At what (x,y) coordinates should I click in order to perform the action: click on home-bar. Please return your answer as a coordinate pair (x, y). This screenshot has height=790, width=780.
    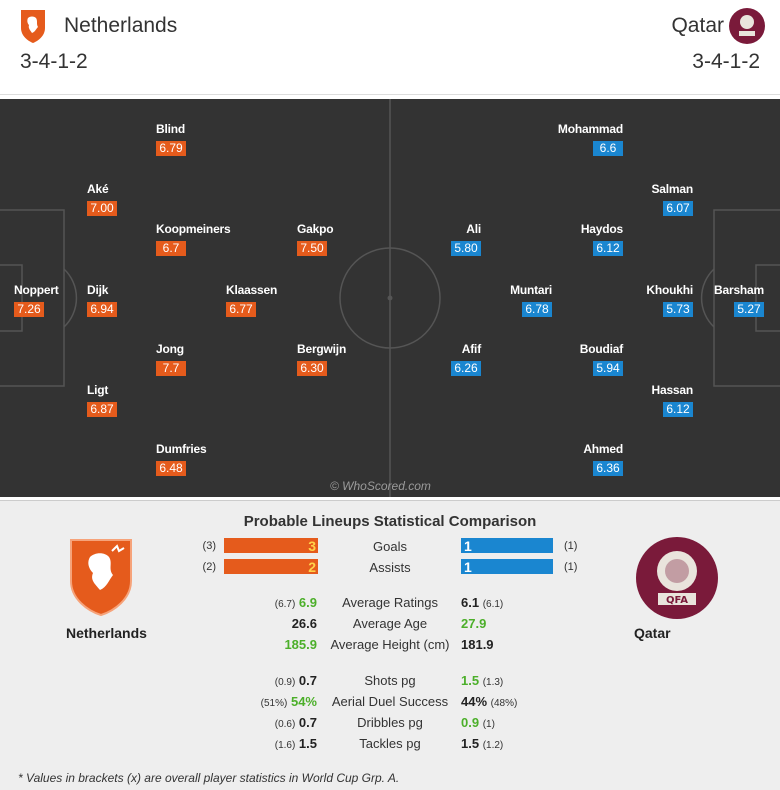
    Looking at the image, I should click on (271, 566).